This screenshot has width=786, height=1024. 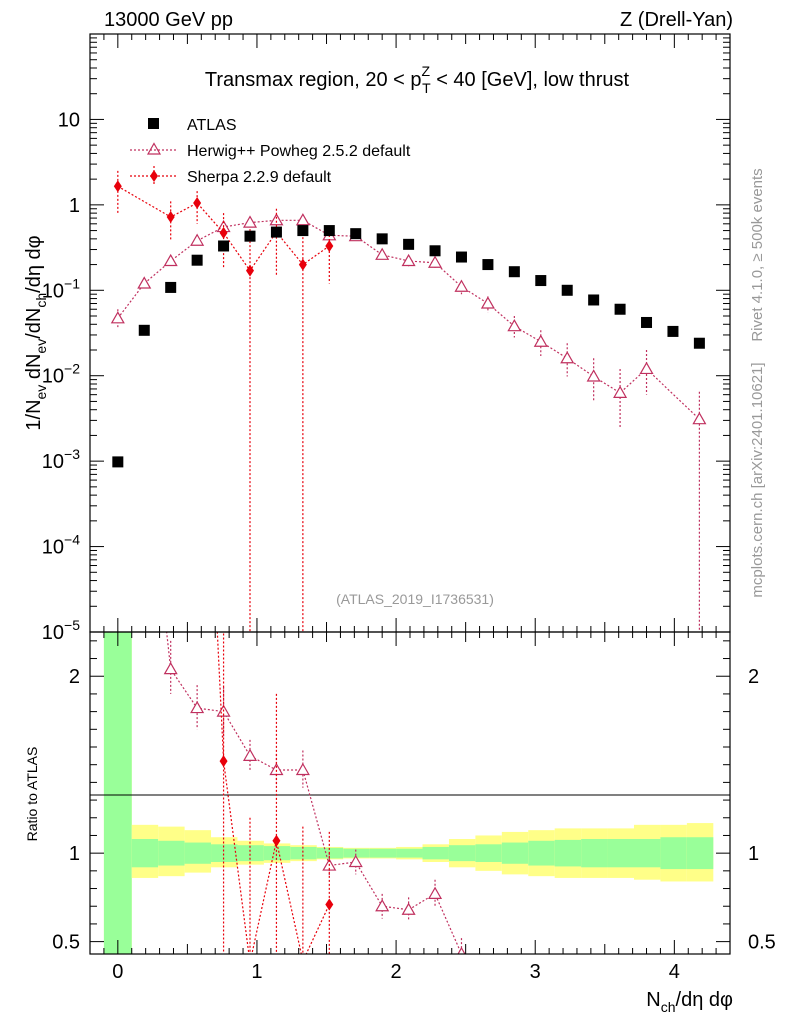 I want to click on y-tick-label: 10⁻², so click(x=61, y=374).